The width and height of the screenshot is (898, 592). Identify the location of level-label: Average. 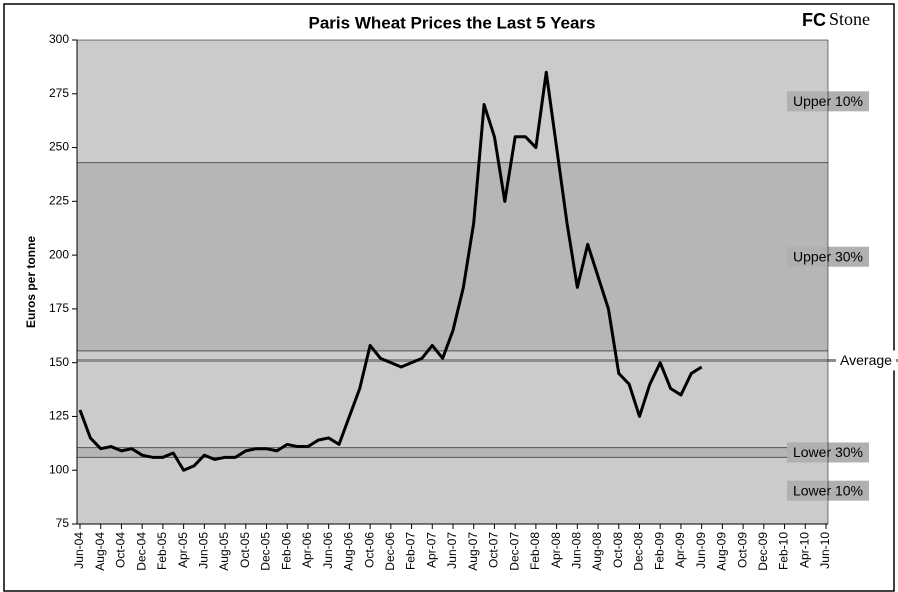
(866, 360).